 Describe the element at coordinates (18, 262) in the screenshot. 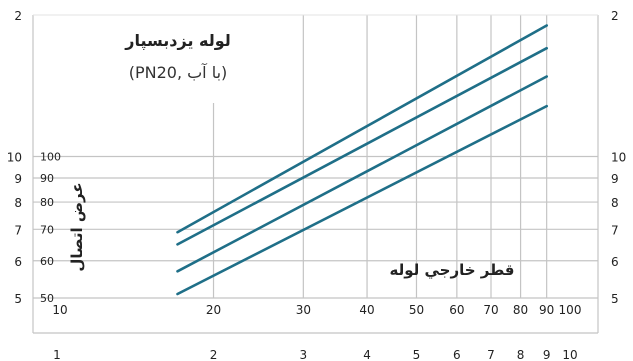

I see `left-scale-label: 6` at that location.